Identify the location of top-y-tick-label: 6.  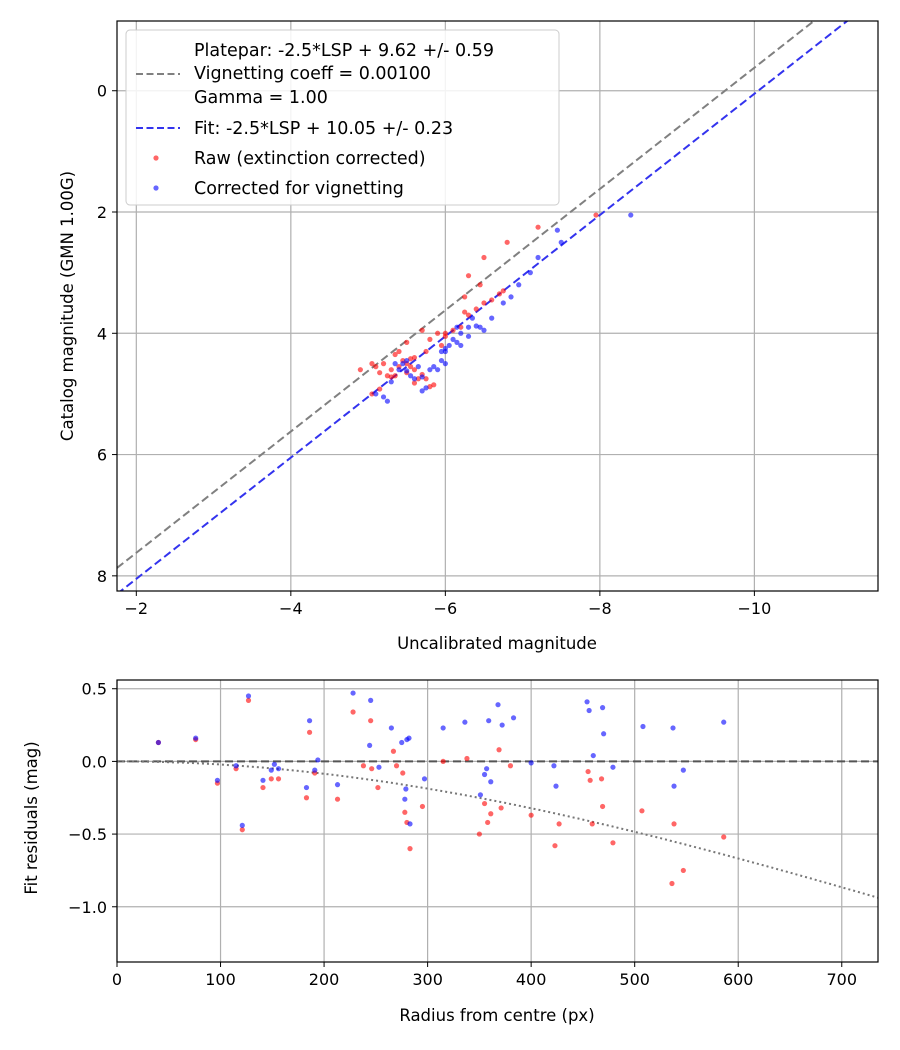
(102, 455).